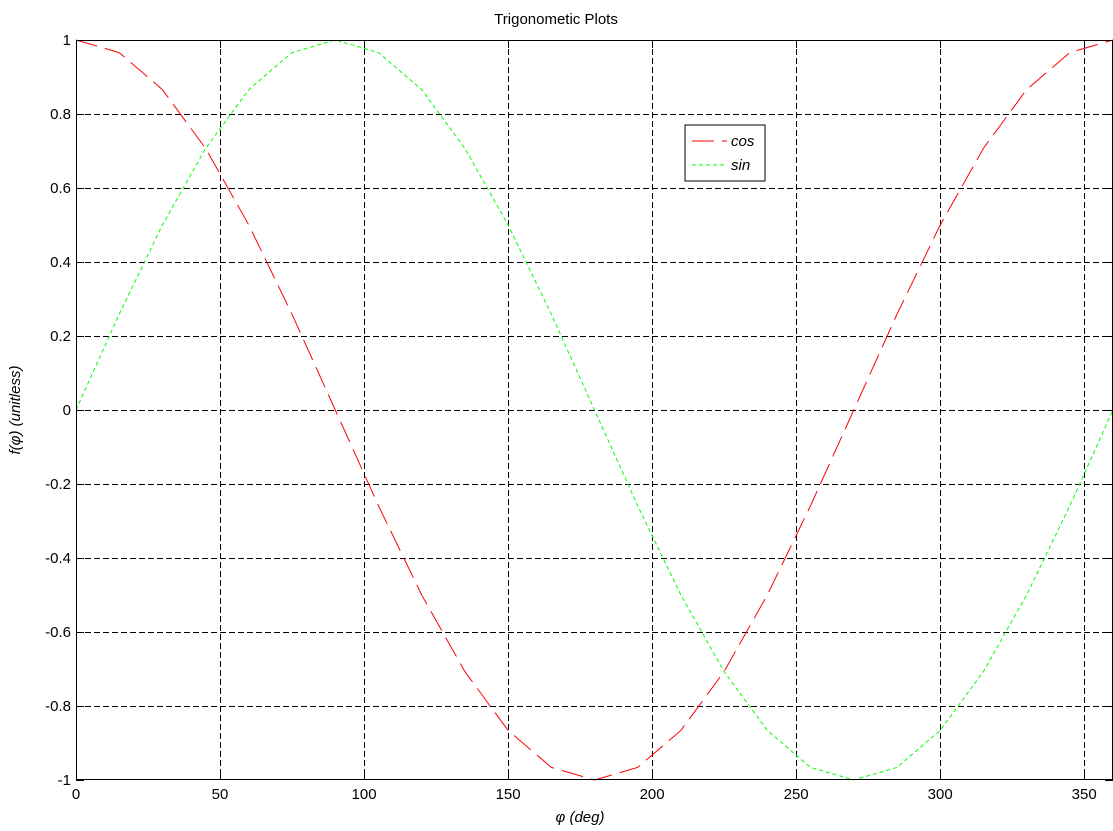 The width and height of the screenshot is (1113, 831). What do you see at coordinates (220, 794) in the screenshot?
I see `x-tick-label: 50` at bounding box center [220, 794].